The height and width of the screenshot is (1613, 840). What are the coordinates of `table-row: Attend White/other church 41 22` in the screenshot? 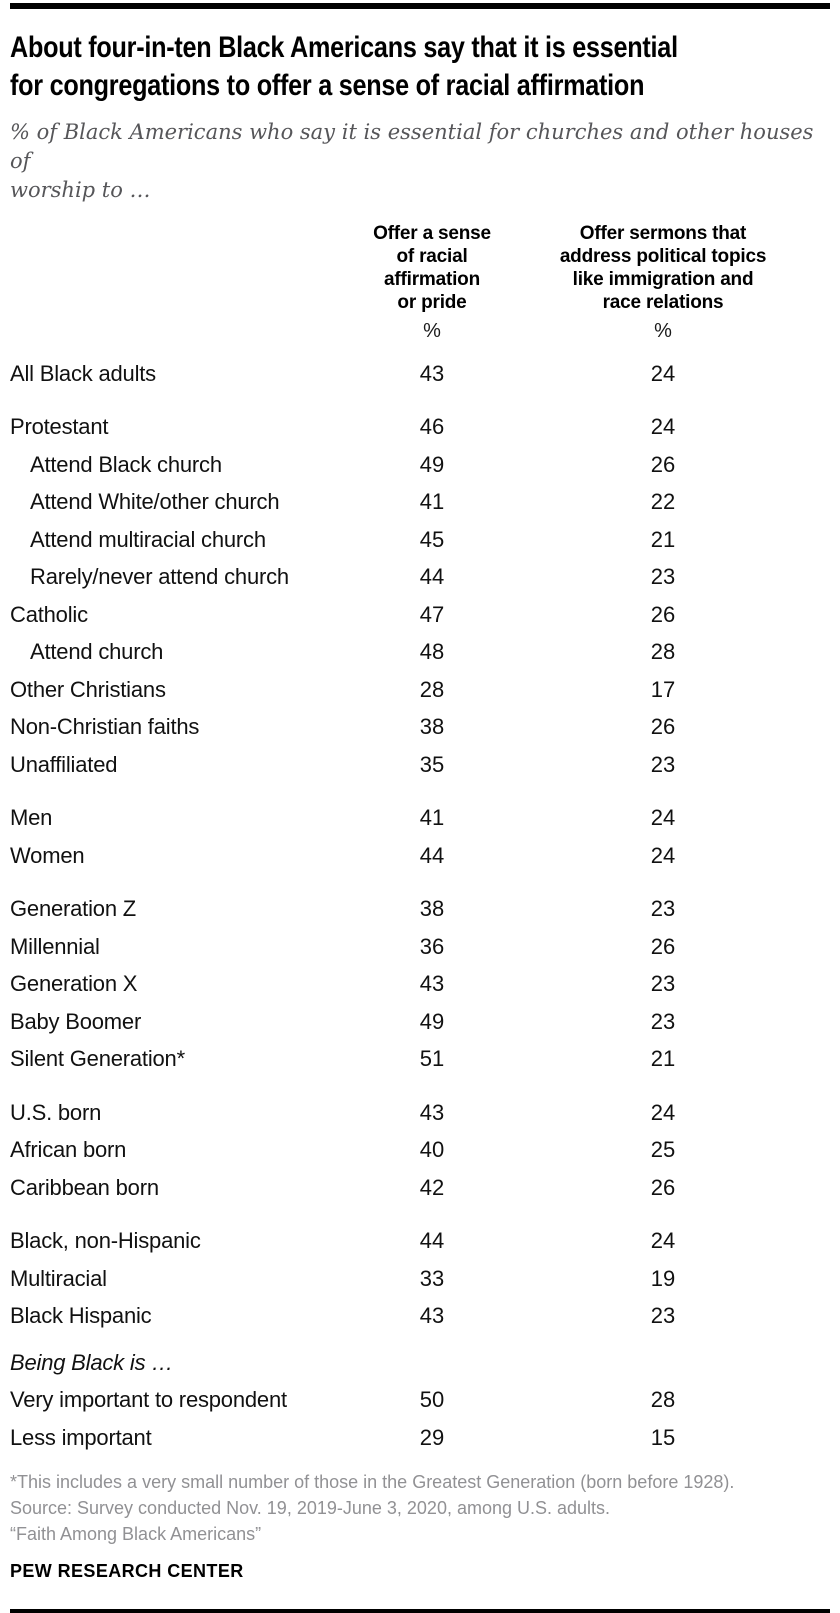 It's located at (420, 503).